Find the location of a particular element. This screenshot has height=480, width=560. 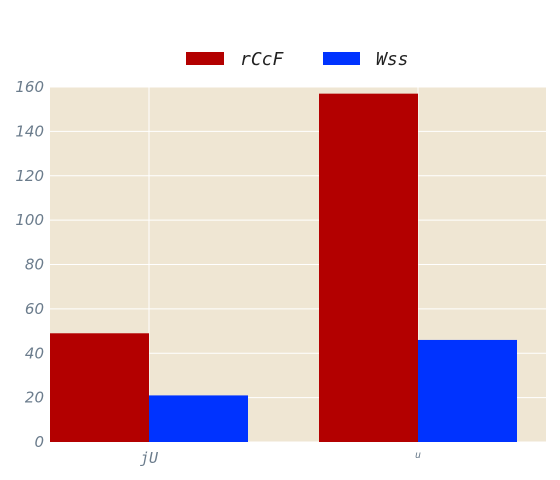

legend-swatch-wss is located at coordinates (341, 58).